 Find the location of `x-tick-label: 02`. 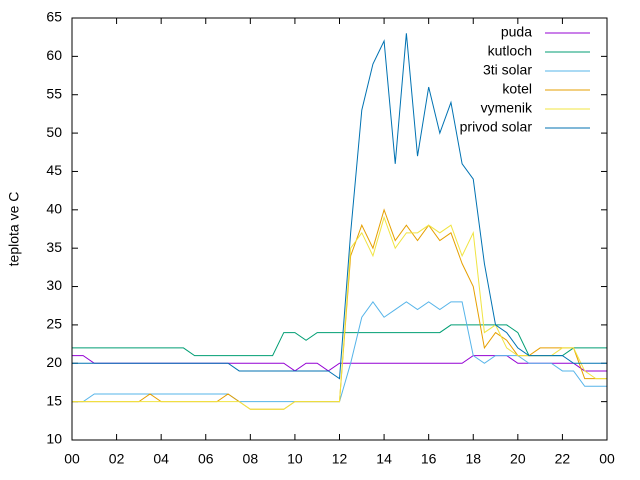

x-tick-label: 02 is located at coordinates (117, 459).